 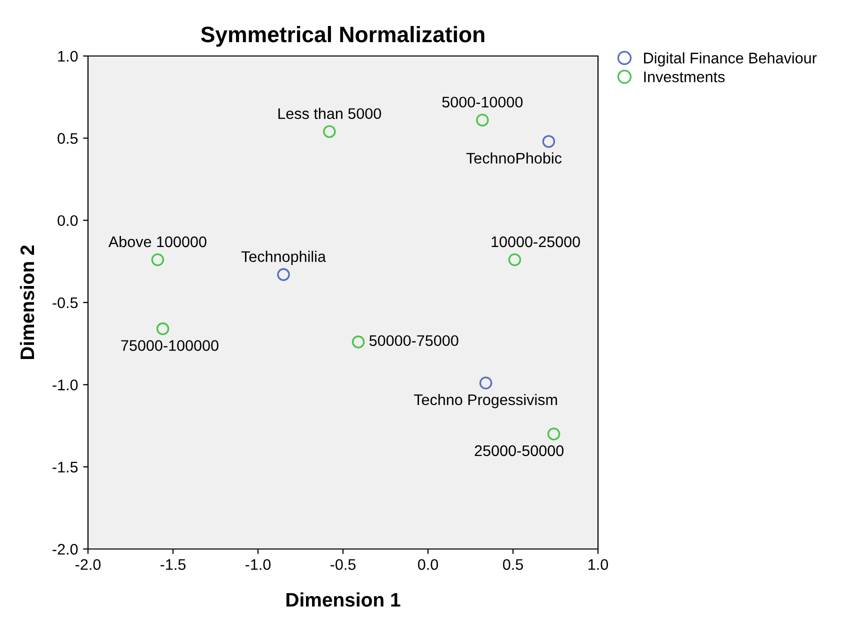 I want to click on y-tick-label: 1.0, so click(x=68, y=56).